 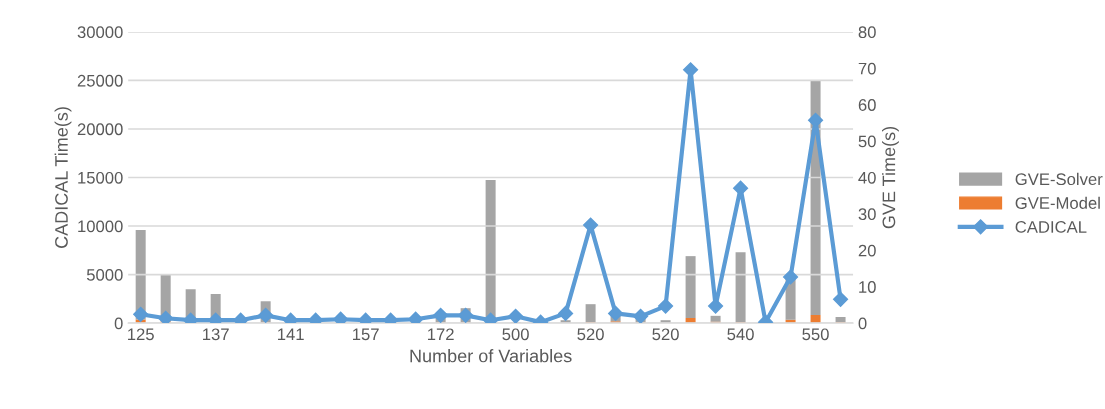 What do you see at coordinates (815, 334) in the screenshot?
I see `x-tick-label: 550` at bounding box center [815, 334].